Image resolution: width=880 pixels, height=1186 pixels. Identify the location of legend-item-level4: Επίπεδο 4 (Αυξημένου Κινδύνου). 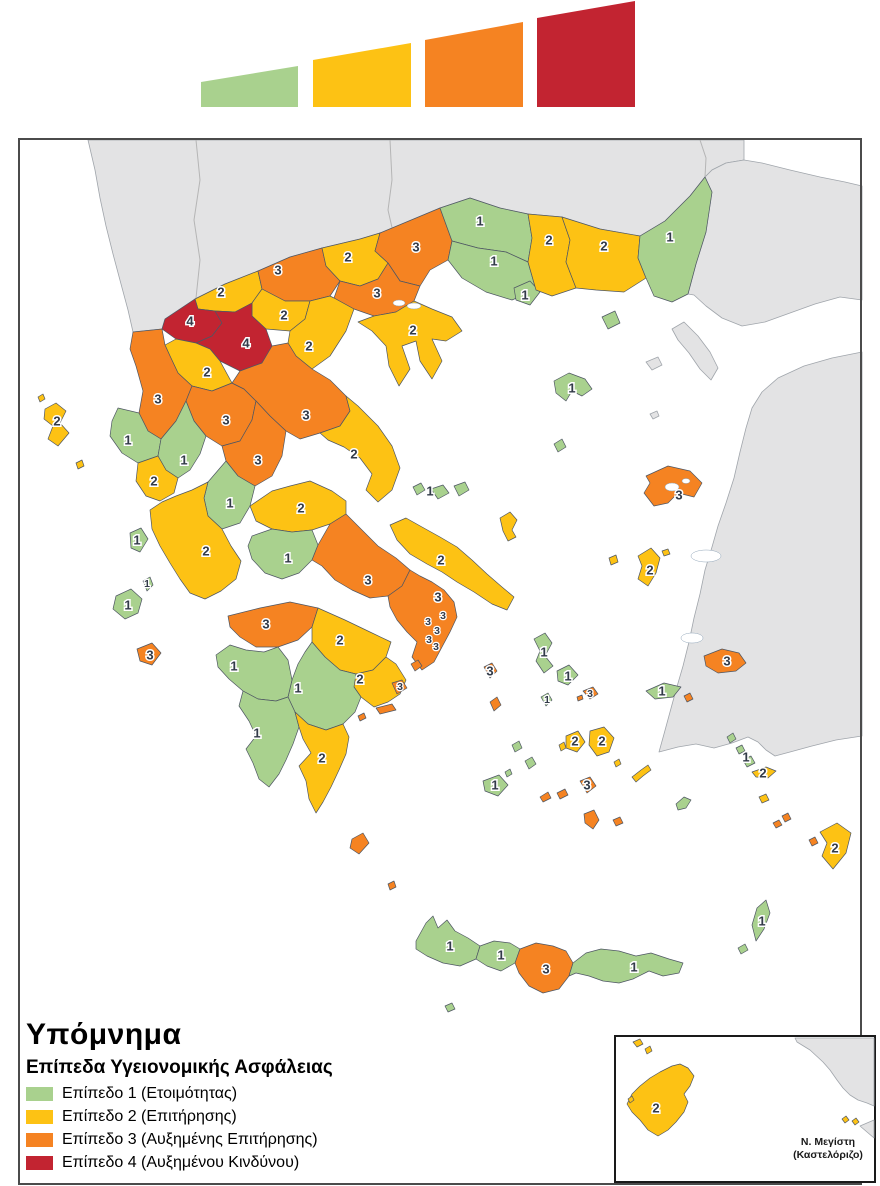
(226, 1162).